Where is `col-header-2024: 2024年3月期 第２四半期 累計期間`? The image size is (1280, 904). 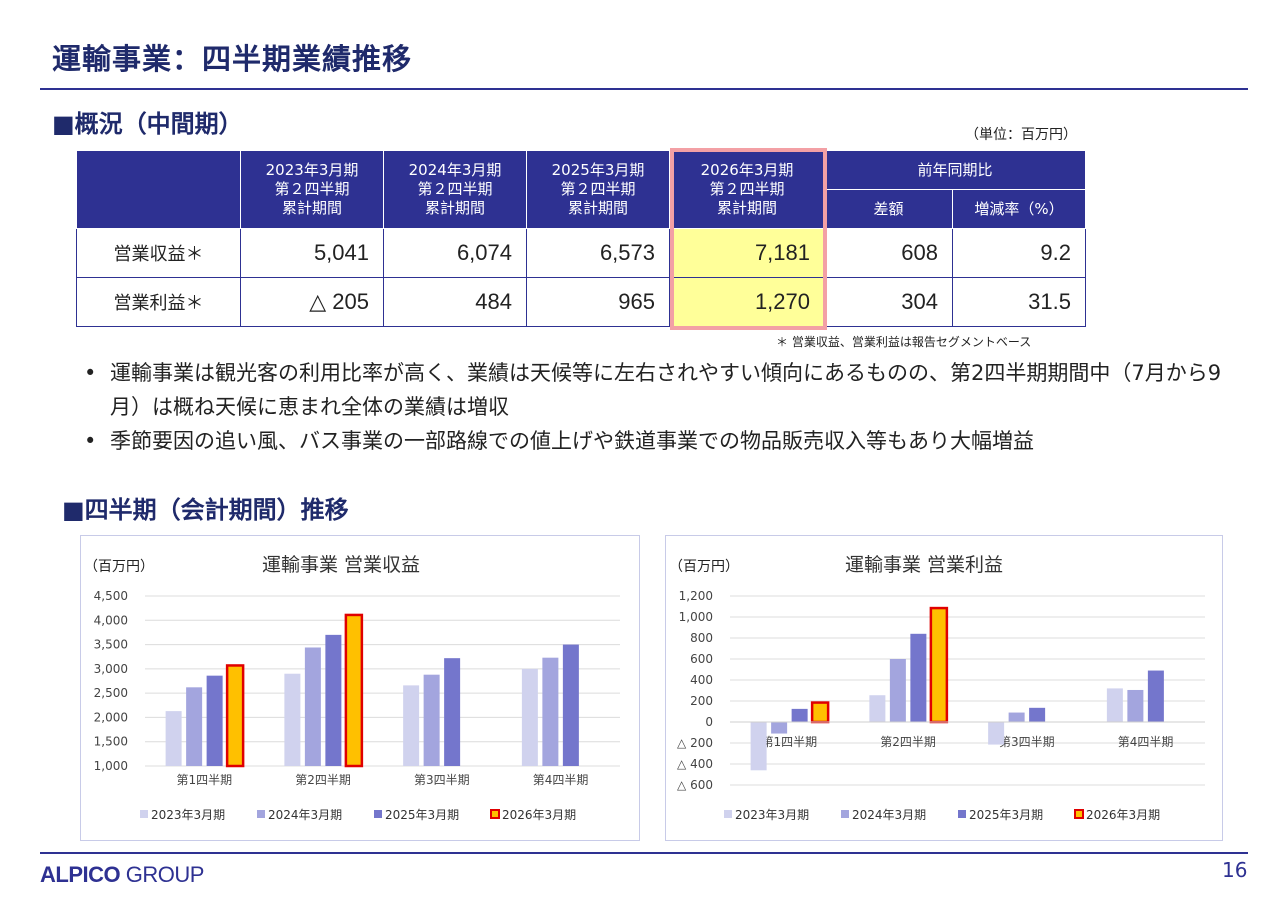 col-header-2024: 2024年3月期 第２四半期 累計期間 is located at coordinates (455, 189).